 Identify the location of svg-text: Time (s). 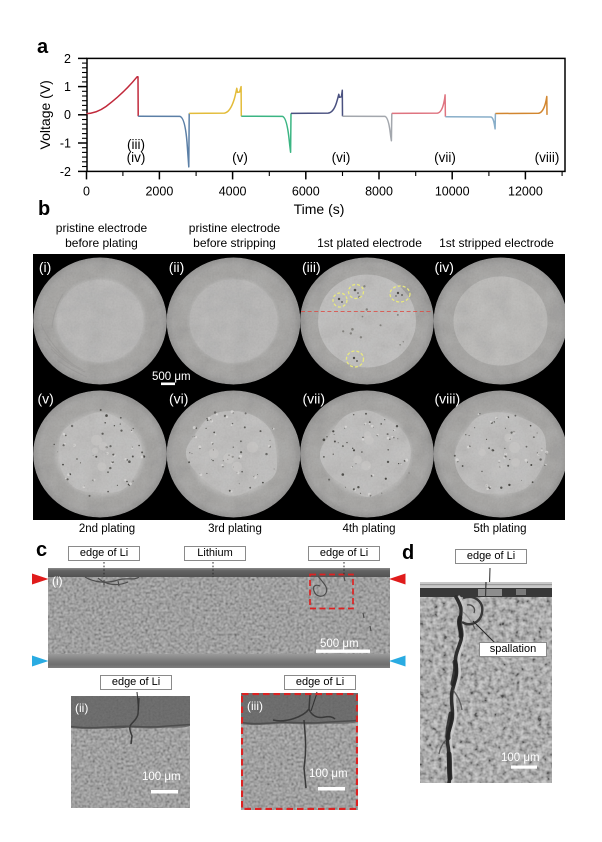
(319, 209).